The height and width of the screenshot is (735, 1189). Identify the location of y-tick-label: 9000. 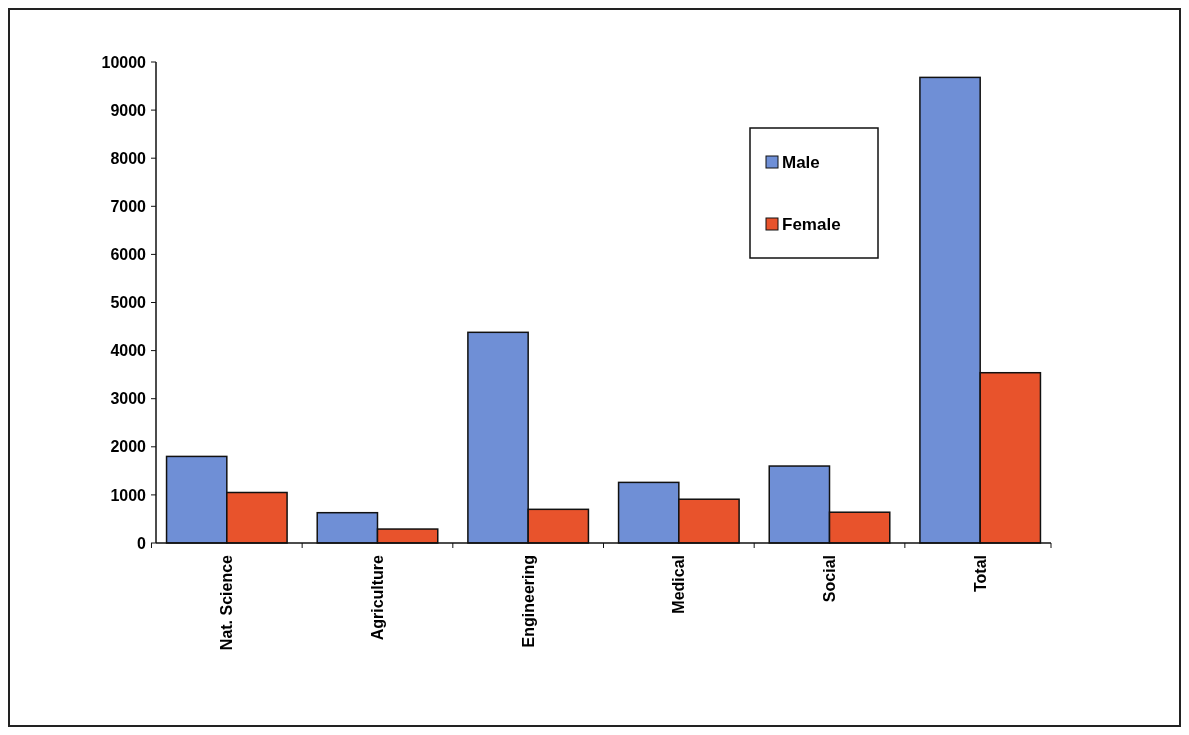
(128, 110).